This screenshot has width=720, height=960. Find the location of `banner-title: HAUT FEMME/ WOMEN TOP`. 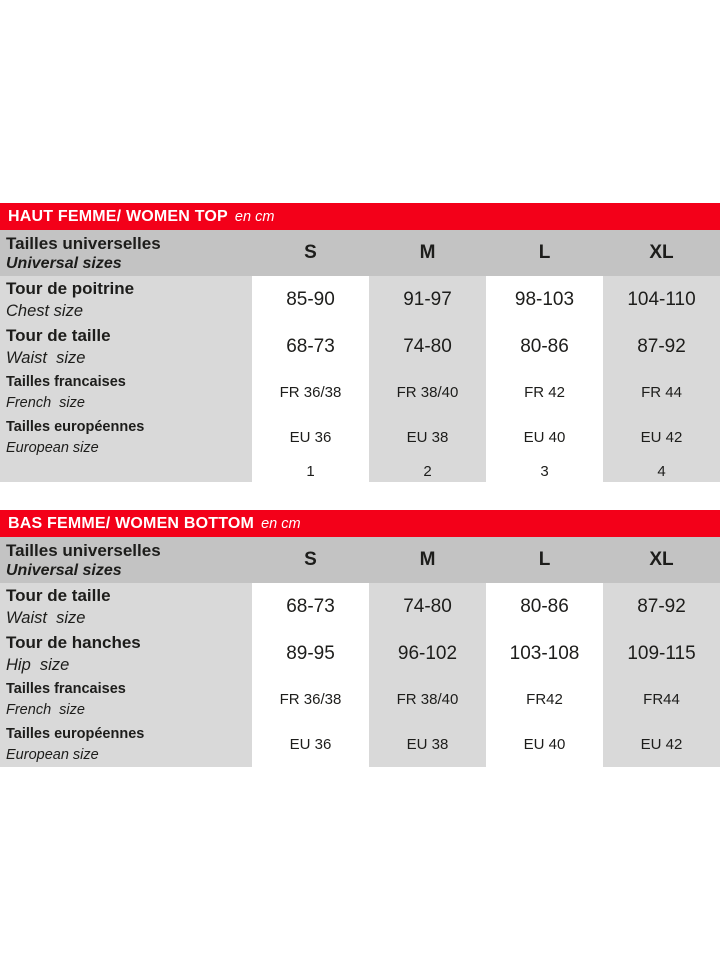

banner-title: HAUT FEMME/ WOMEN TOP is located at coordinates (118, 216).